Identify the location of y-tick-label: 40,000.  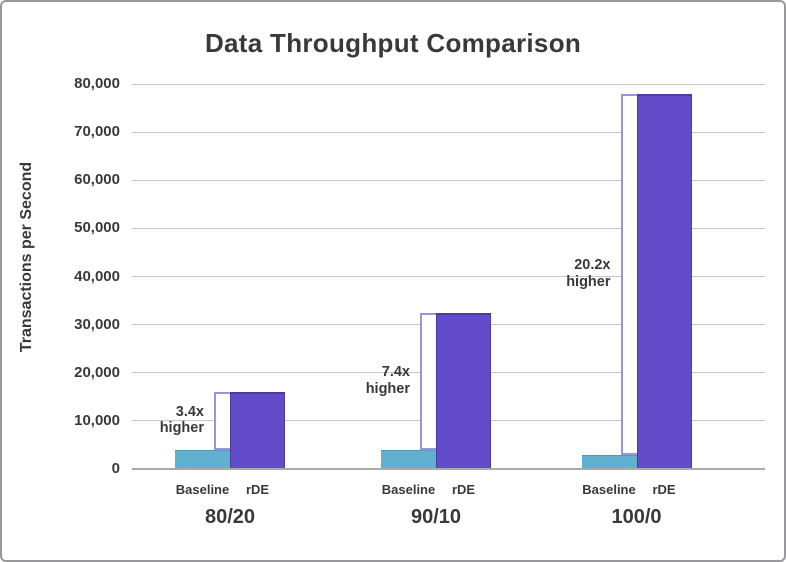
(97, 276).